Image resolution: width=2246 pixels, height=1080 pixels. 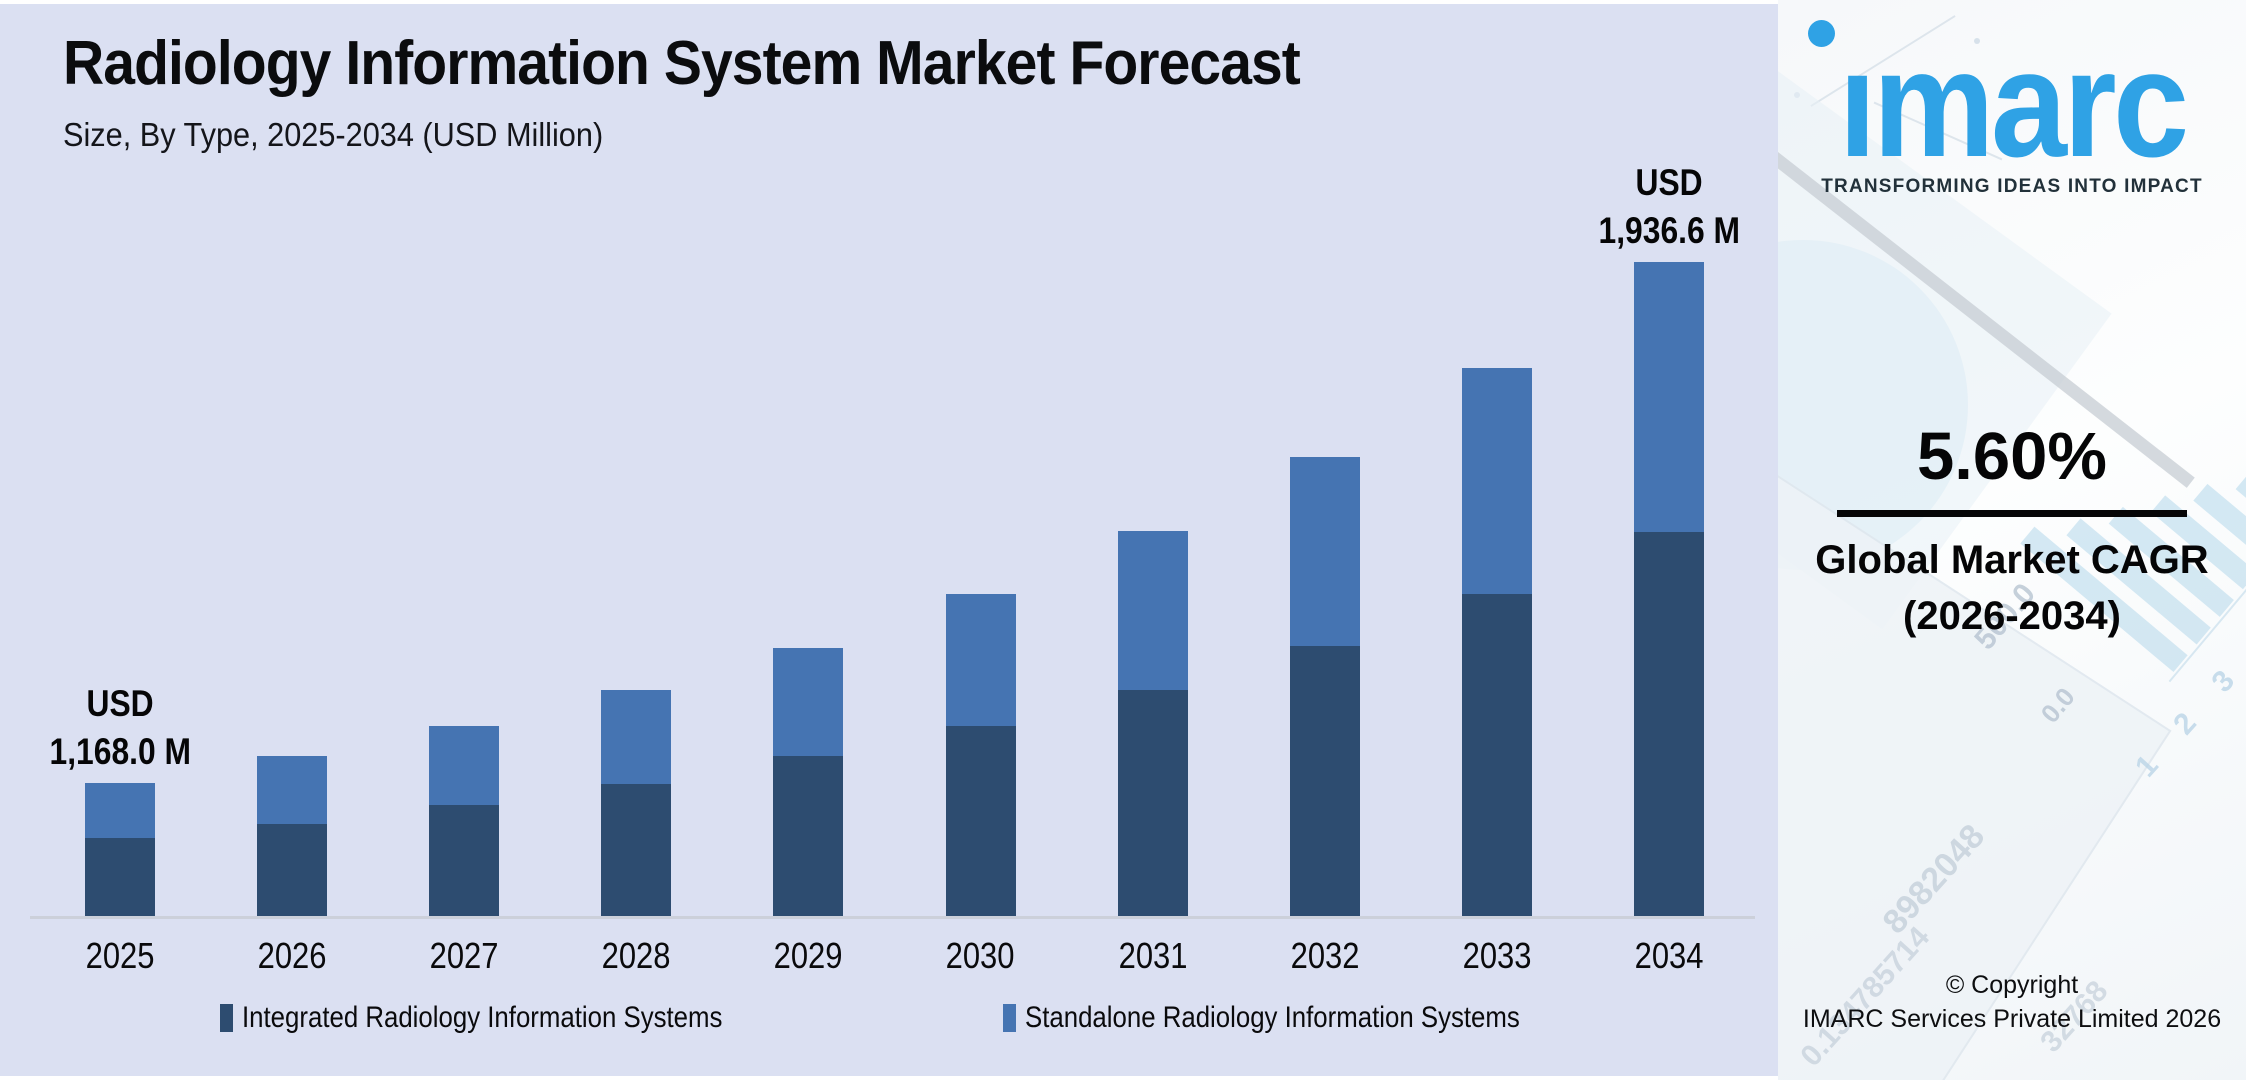 What do you see at coordinates (1669, 955) in the screenshot?
I see `x-axis-label-2034: 2034` at bounding box center [1669, 955].